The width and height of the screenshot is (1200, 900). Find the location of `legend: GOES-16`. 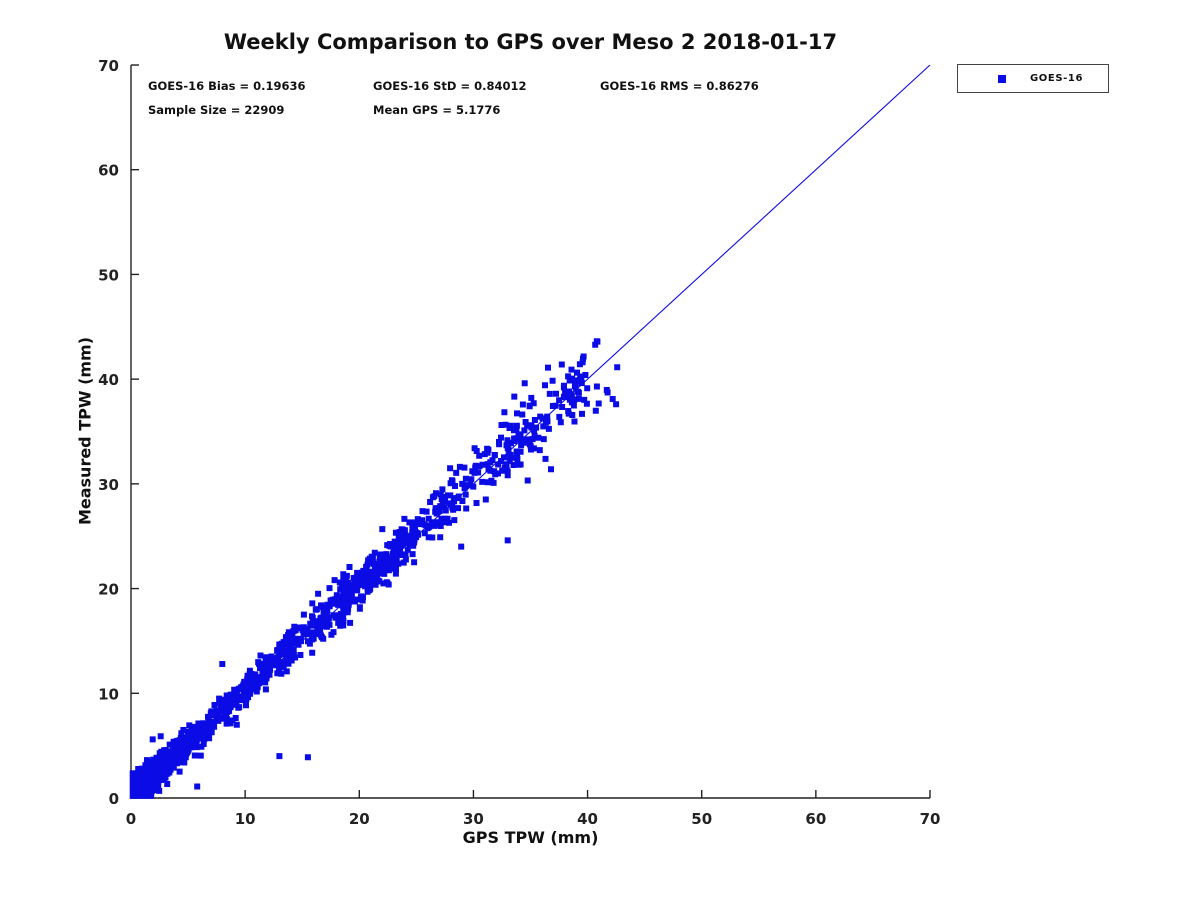

legend: GOES-16 is located at coordinates (1033, 78).